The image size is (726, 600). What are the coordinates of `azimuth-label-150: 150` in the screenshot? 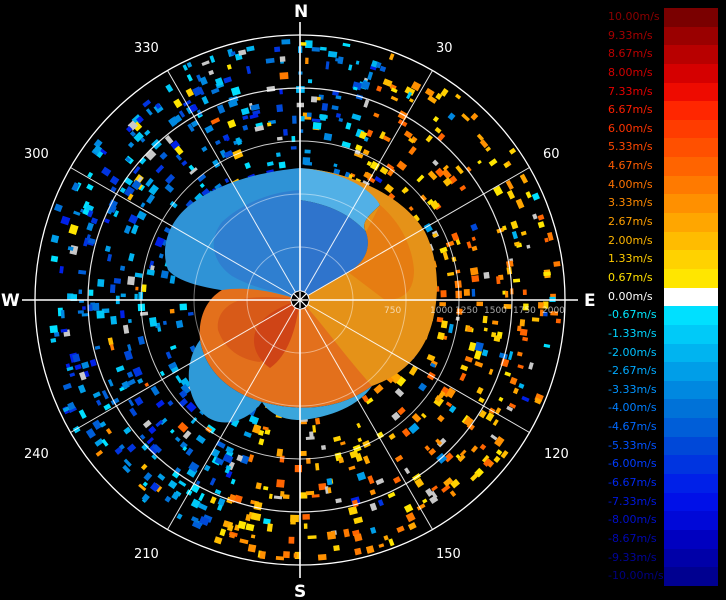 It's located at (448, 554).